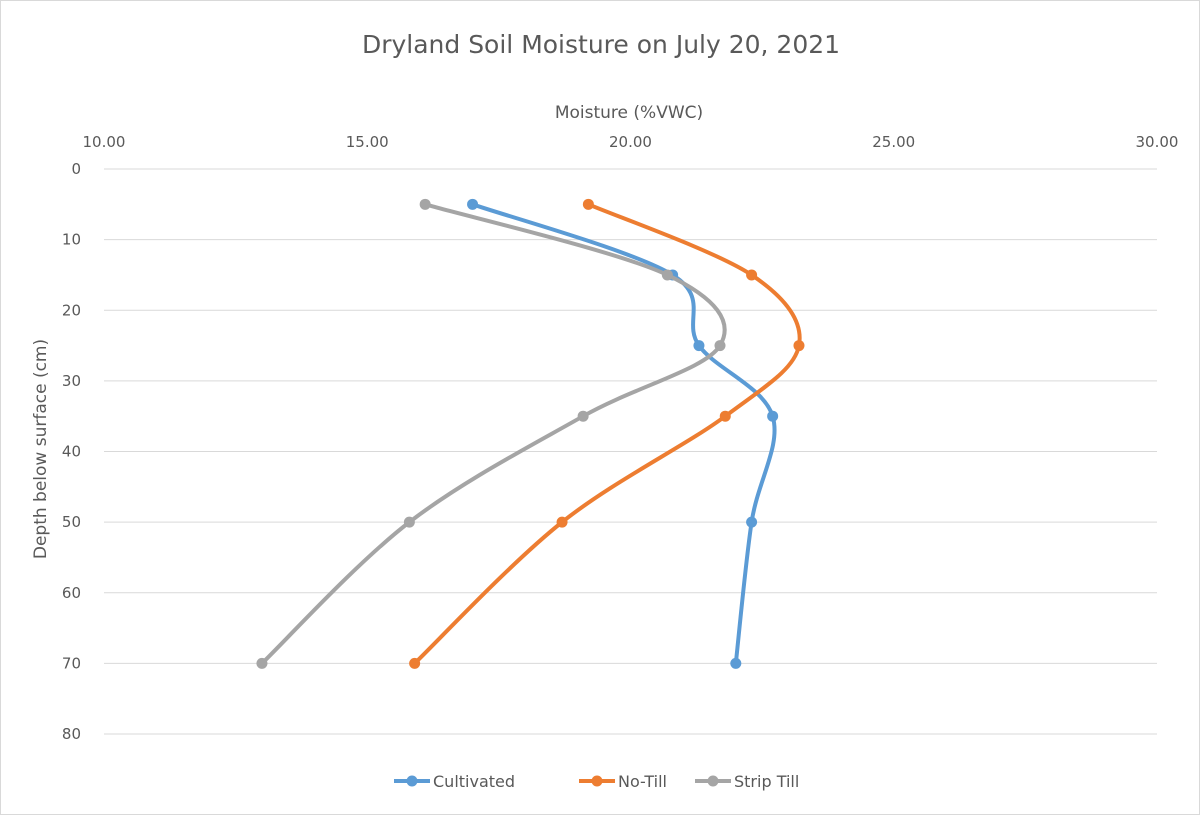  What do you see at coordinates (71, 663) in the screenshot?
I see `y-tick-label: 70` at bounding box center [71, 663].